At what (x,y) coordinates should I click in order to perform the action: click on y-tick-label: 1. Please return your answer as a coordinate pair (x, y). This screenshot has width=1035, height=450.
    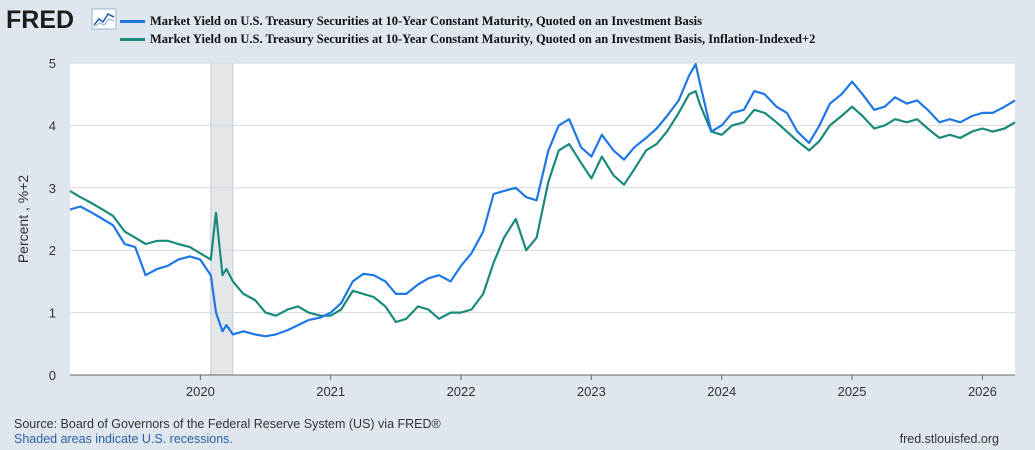
    Looking at the image, I should click on (52, 313).